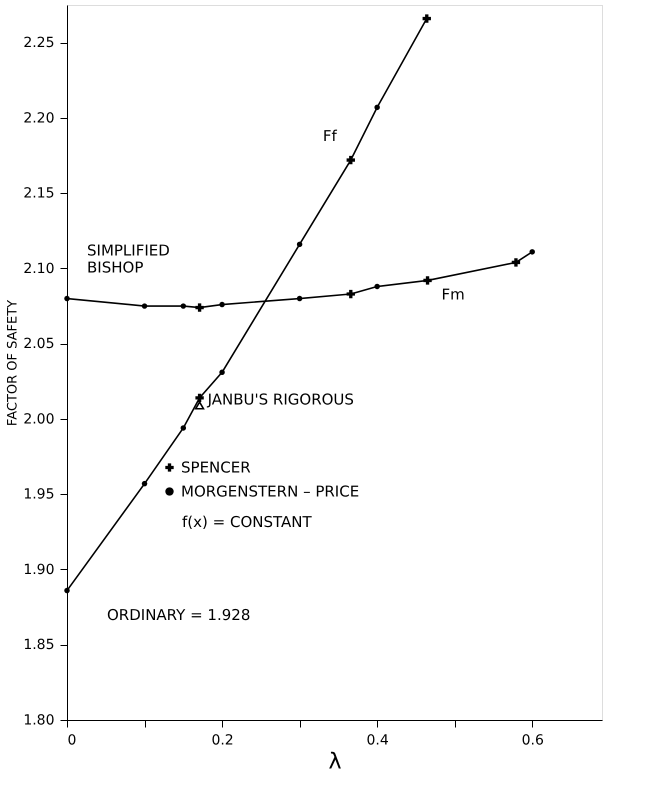  Describe the element at coordinates (335, 762) in the screenshot. I see `x-axis-title: λ` at that location.